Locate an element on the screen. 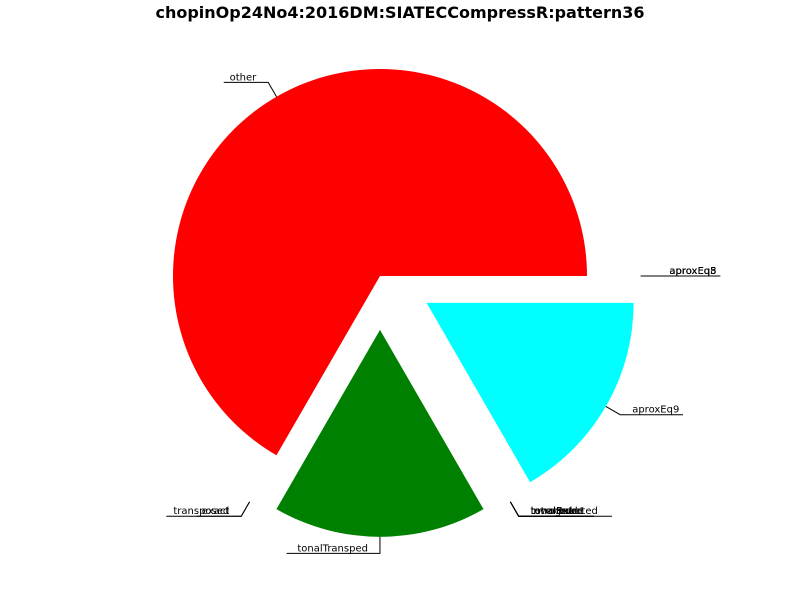  leader-tonal-inverted is located at coordinates (519, 509).